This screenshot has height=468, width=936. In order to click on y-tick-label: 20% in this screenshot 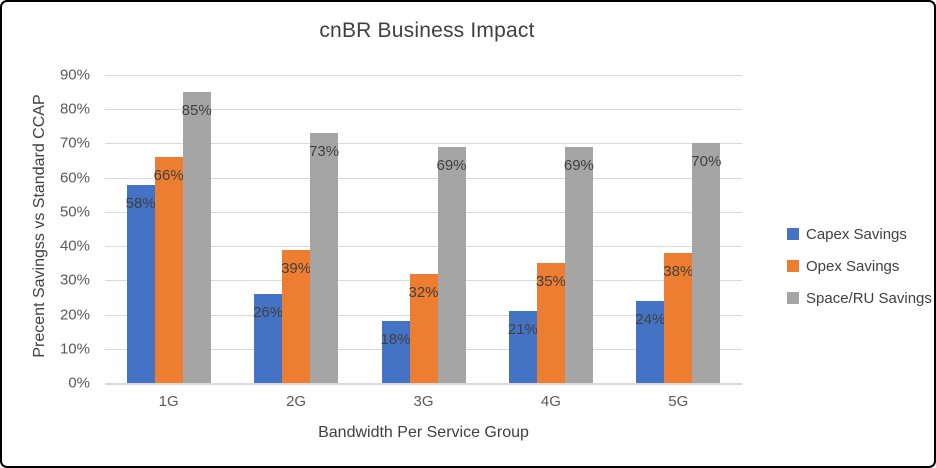, I will do `click(74, 315)`.